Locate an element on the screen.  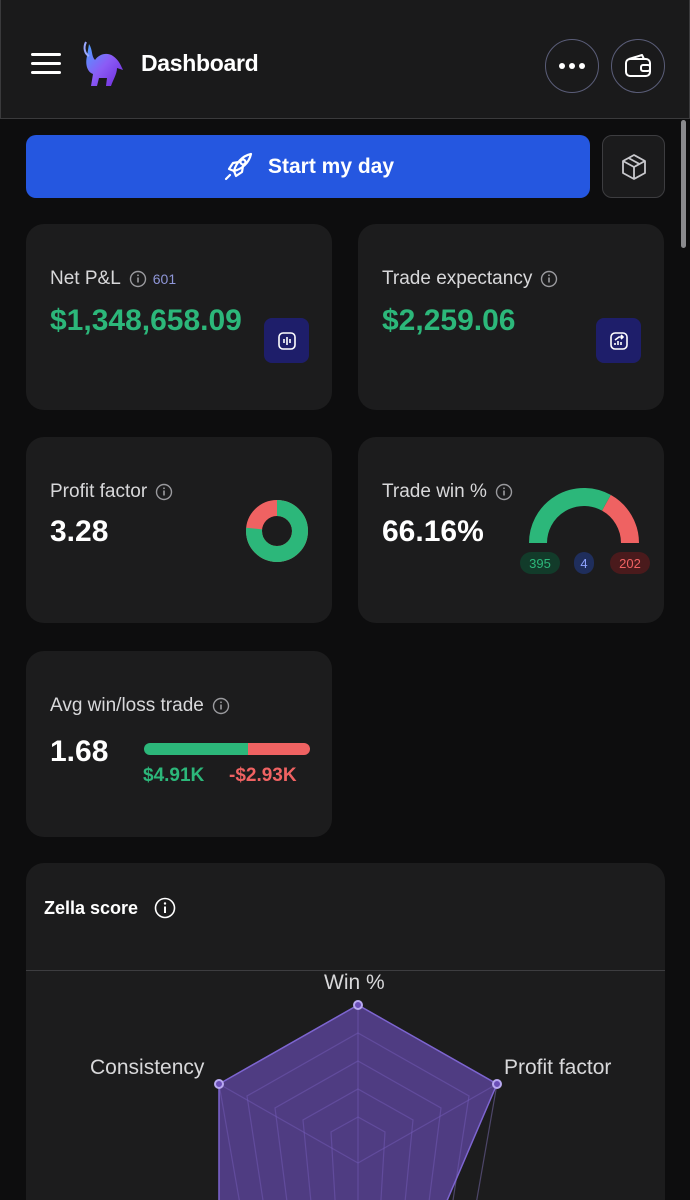
avg-win-loss-label: Avg win/loss trade is located at coordinates (140, 706).